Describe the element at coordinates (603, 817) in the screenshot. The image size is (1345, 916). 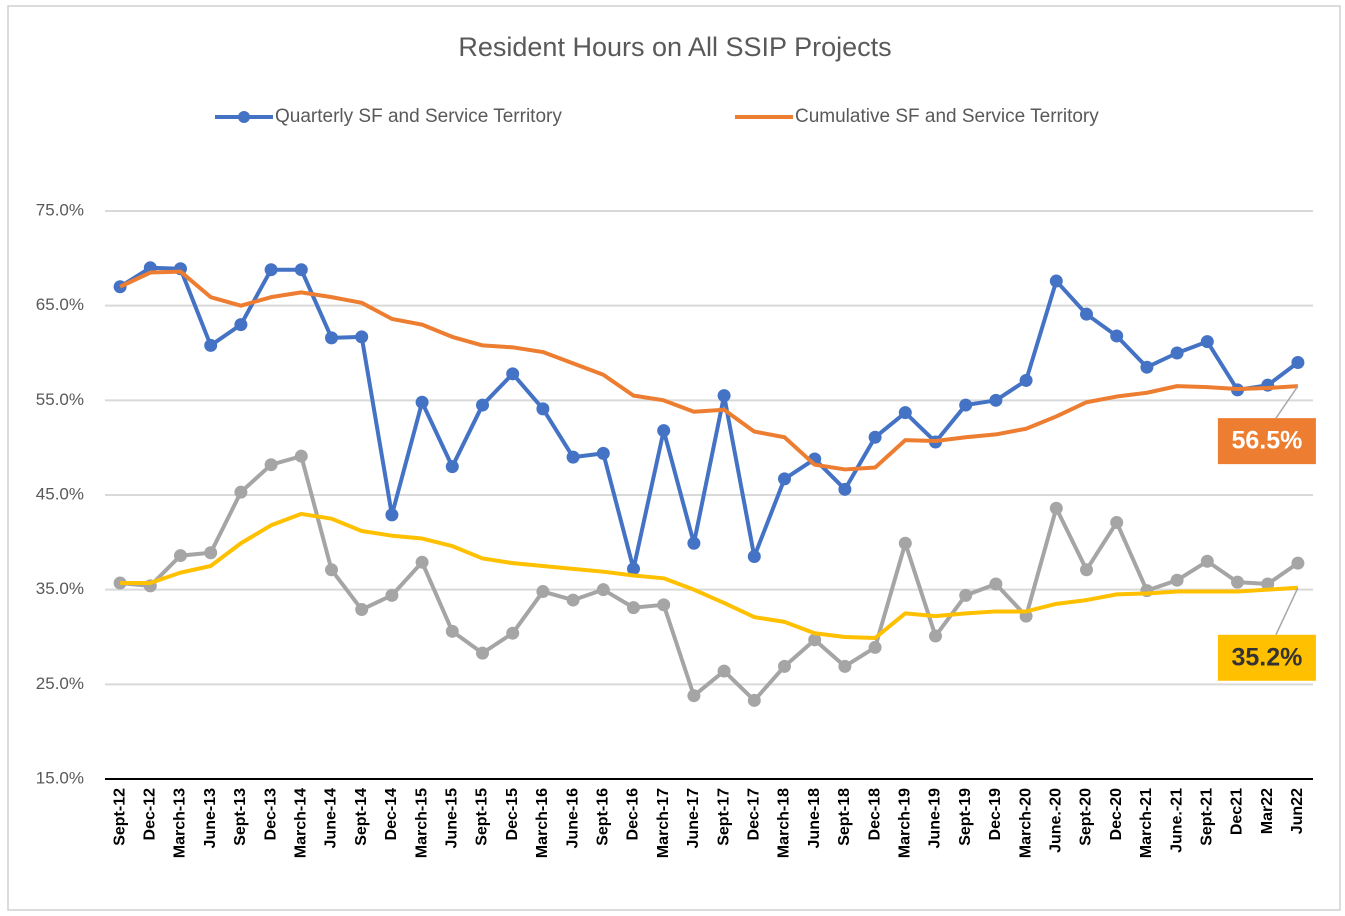
I see `x-tick-label: Sept-16` at that location.